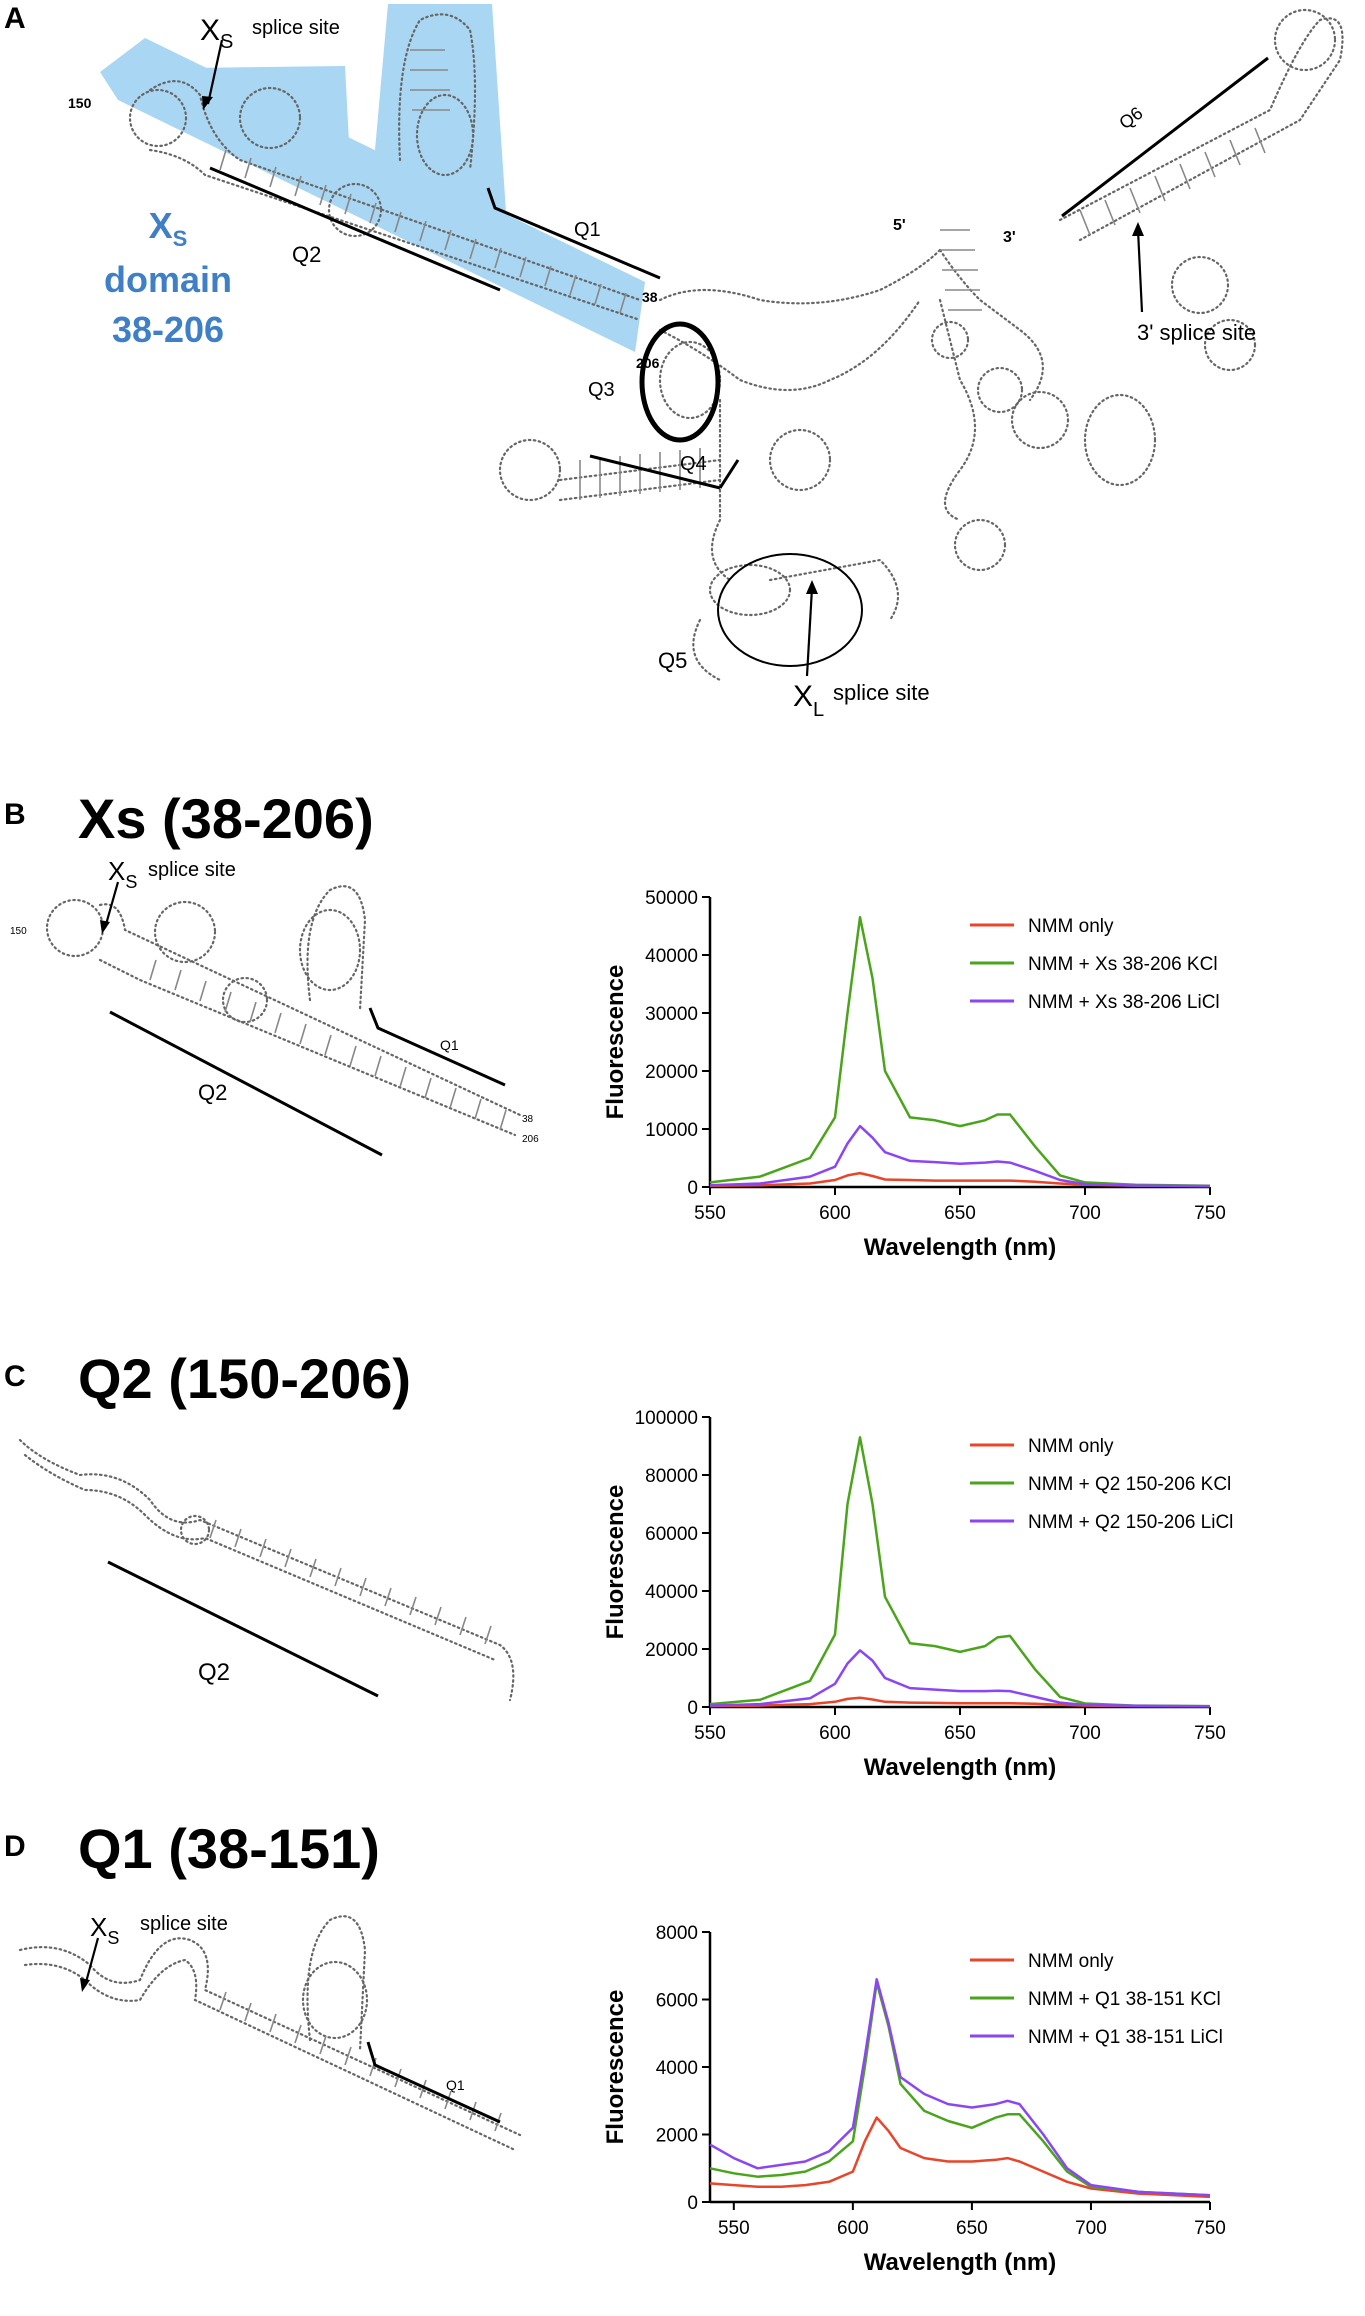 The image size is (1365, 2316). Describe the element at coordinates (1165, 137) in the screenshot. I see `q6-line-a` at that location.